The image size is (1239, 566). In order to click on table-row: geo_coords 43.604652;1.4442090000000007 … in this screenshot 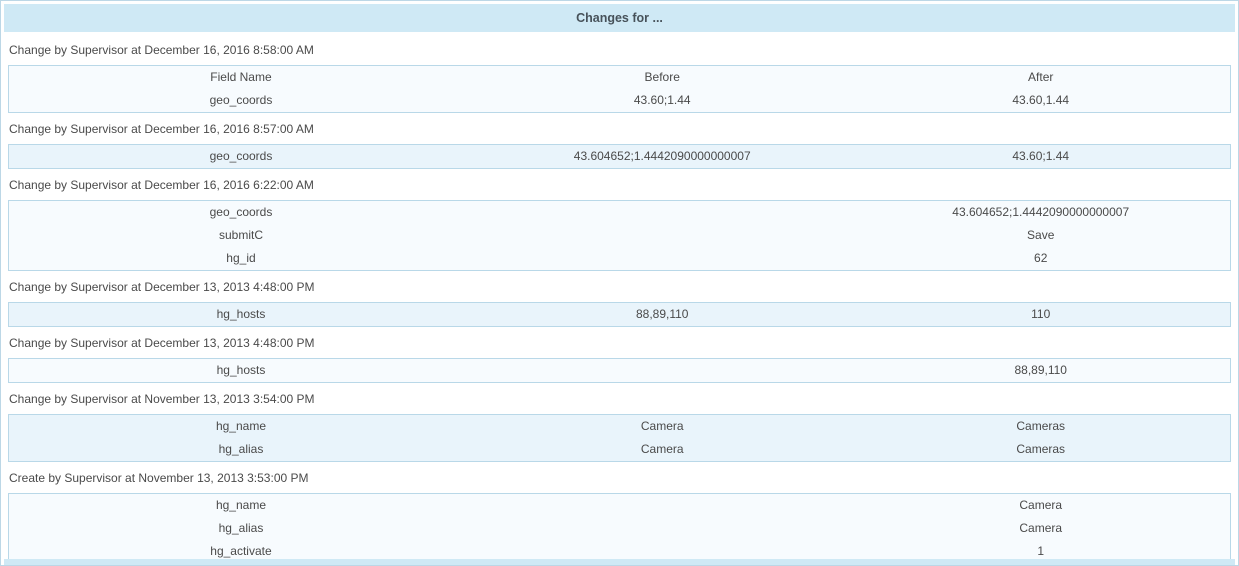, I will do `click(619, 156)`.